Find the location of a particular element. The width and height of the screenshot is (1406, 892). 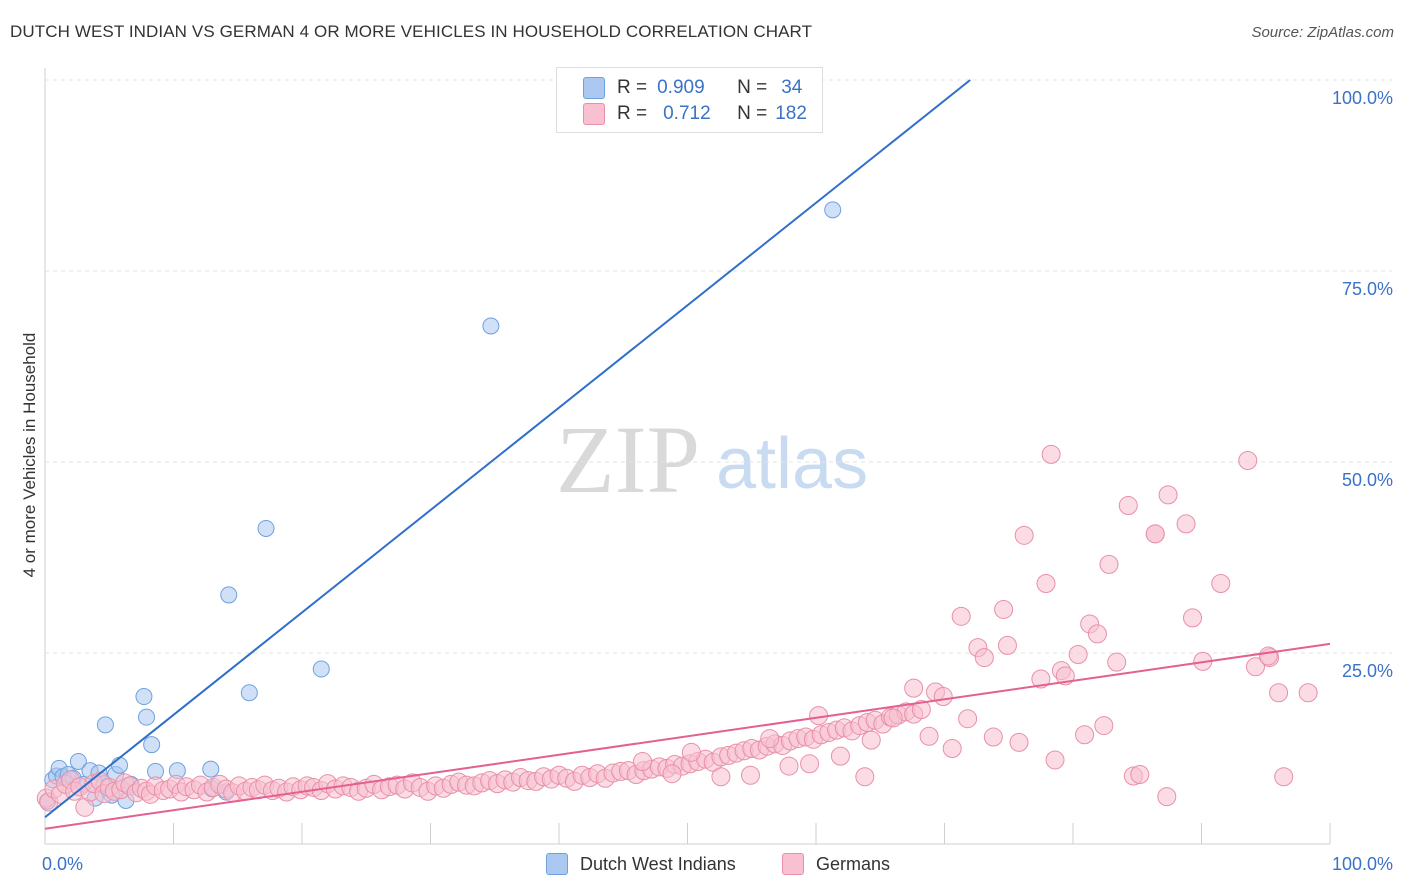

x-tick-label: 100.0% is located at coordinates (1362, 864).